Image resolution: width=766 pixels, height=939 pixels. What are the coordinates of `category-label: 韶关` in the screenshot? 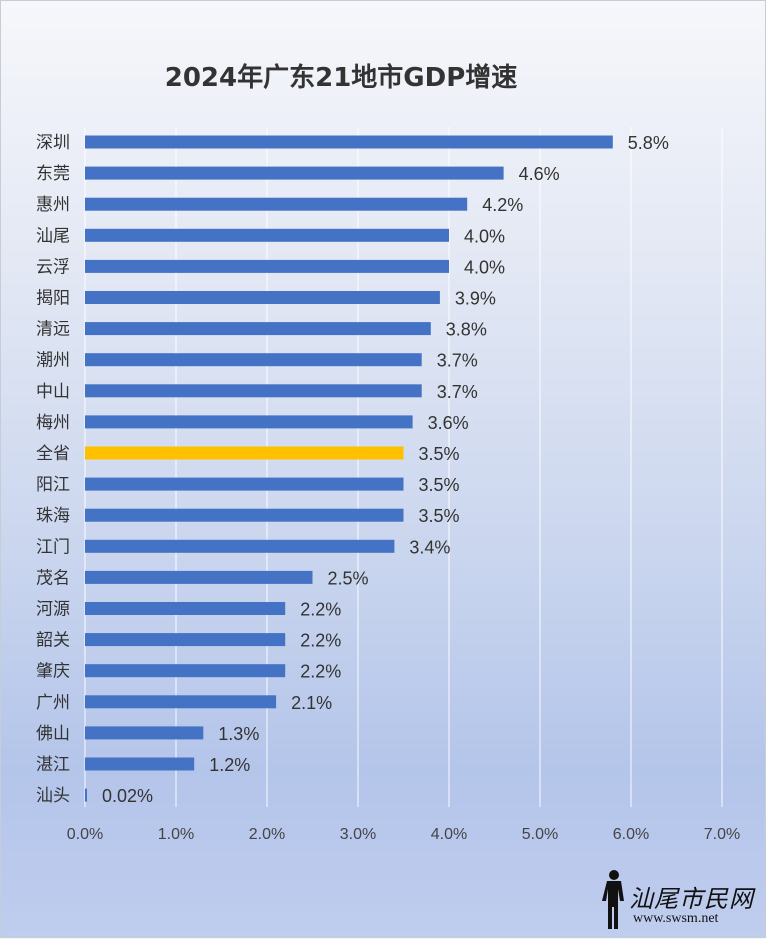 It's located at (53, 641).